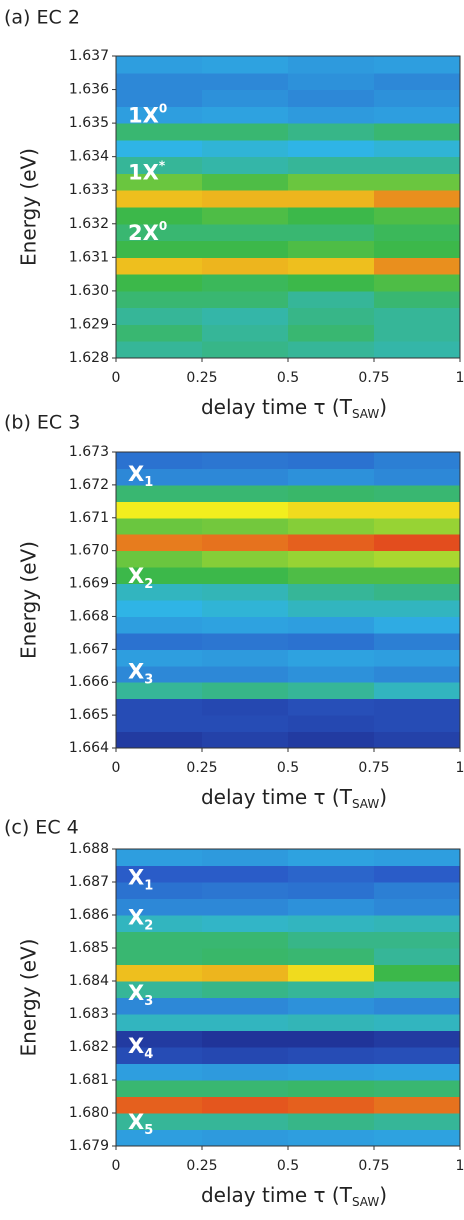  Describe the element at coordinates (89, 90) in the screenshot. I see `y-tick-label: 1.636` at that location.